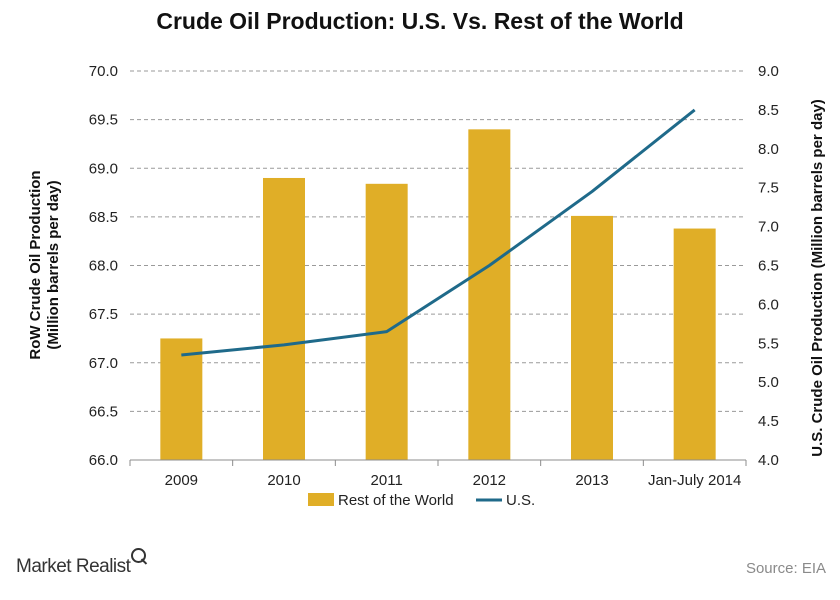 This screenshot has width=840, height=600. I want to click on y-left-tick-label: 67.5, so click(103, 314).